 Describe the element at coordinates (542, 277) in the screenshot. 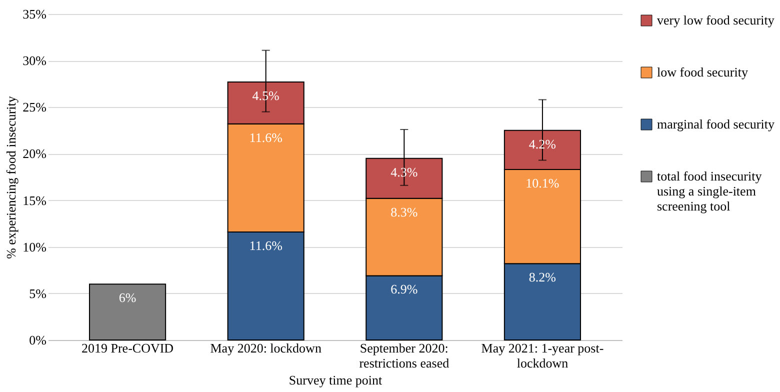

I see `data-label: 8.2%` at that location.